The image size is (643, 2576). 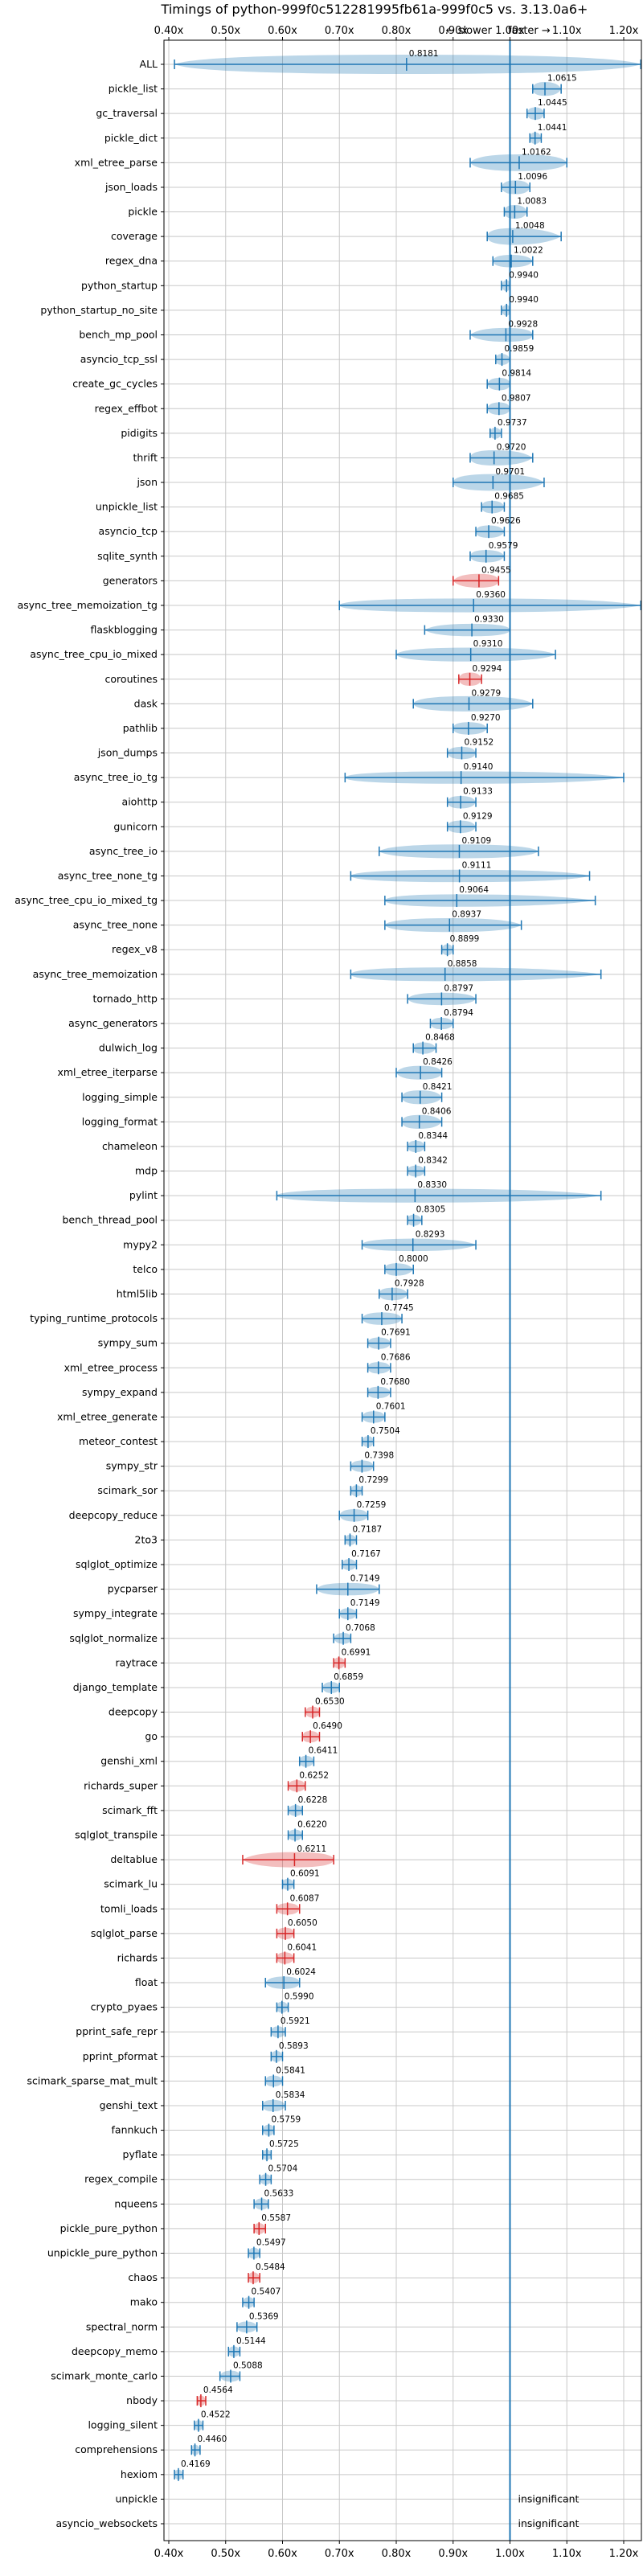 I want to click on value-label: 0.9133, so click(x=478, y=792).